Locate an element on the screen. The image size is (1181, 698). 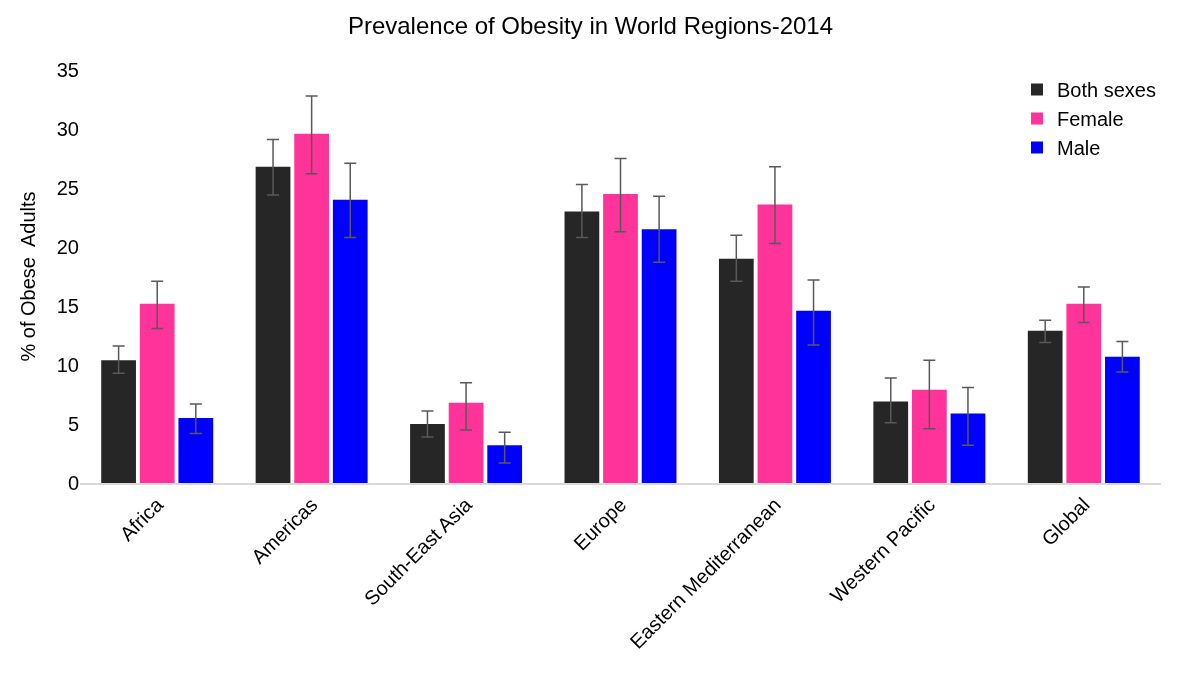
y-axis-title: % of Obese Adults is located at coordinates (28, 276).